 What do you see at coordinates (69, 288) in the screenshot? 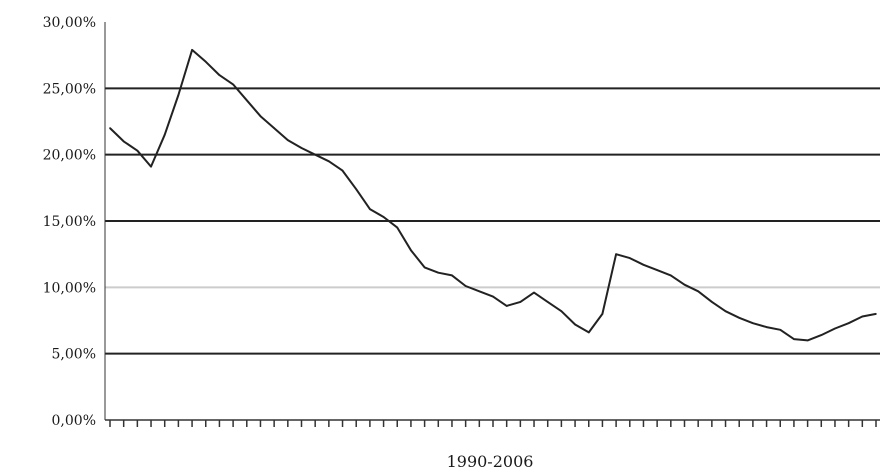
I see `y-tick-label: 10,00%` at bounding box center [69, 288].